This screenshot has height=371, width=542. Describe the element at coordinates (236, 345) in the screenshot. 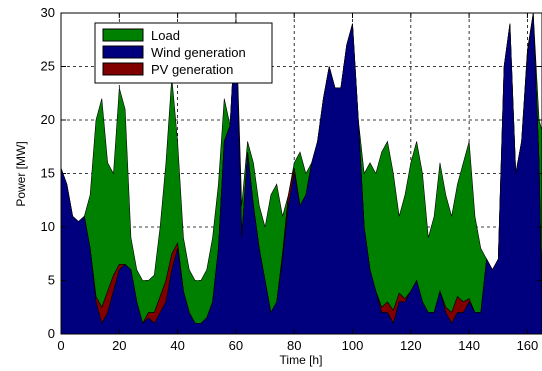

I see `x-tick-label: 60` at that location.